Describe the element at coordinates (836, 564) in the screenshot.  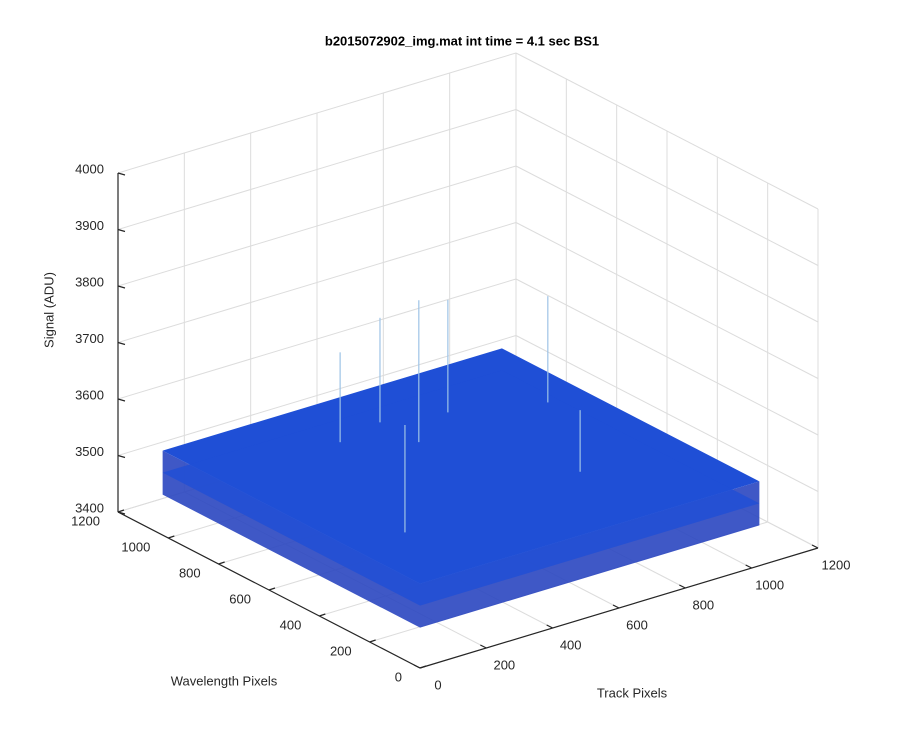
I see `x-tick-label: 1200` at that location.